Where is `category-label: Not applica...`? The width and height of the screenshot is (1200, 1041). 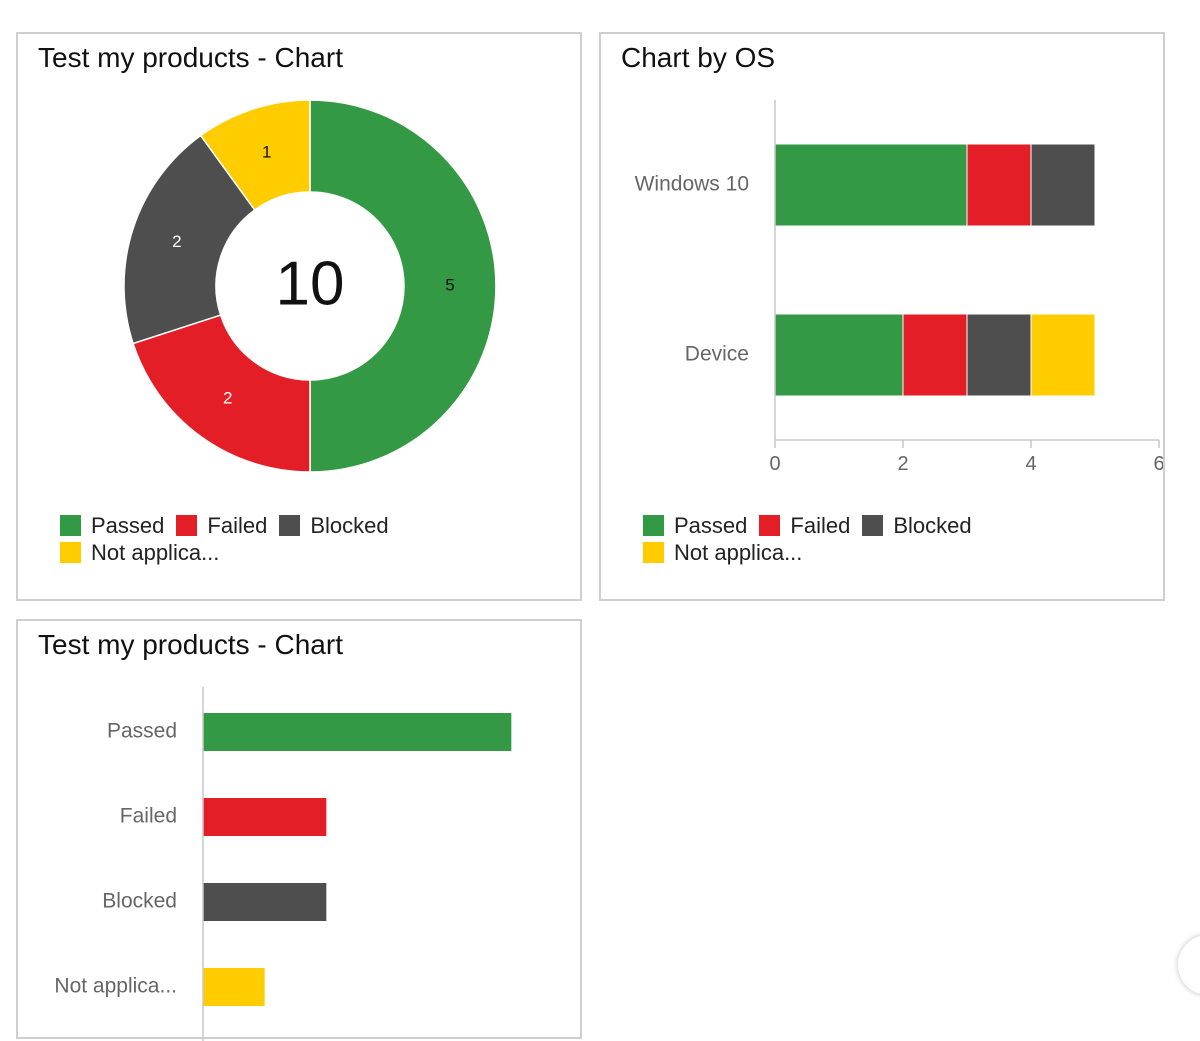 category-label: Not applica... is located at coordinates (115, 986).